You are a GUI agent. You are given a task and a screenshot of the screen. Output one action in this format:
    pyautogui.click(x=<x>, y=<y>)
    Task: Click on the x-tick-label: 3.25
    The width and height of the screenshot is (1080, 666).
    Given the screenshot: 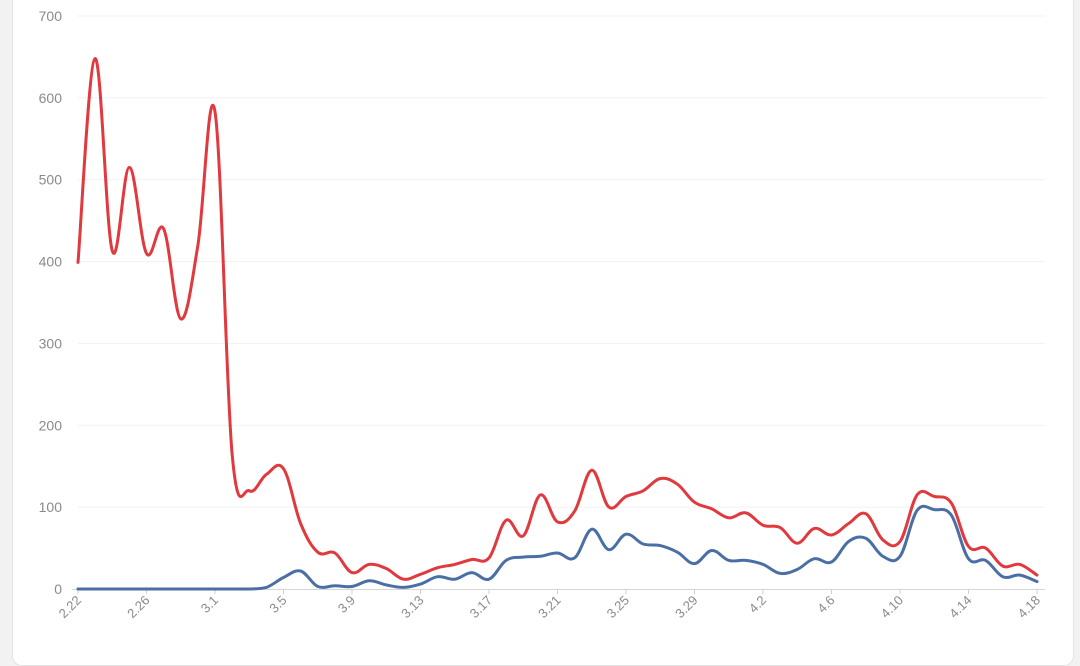 What is the action you would take?
    pyautogui.click(x=618, y=607)
    